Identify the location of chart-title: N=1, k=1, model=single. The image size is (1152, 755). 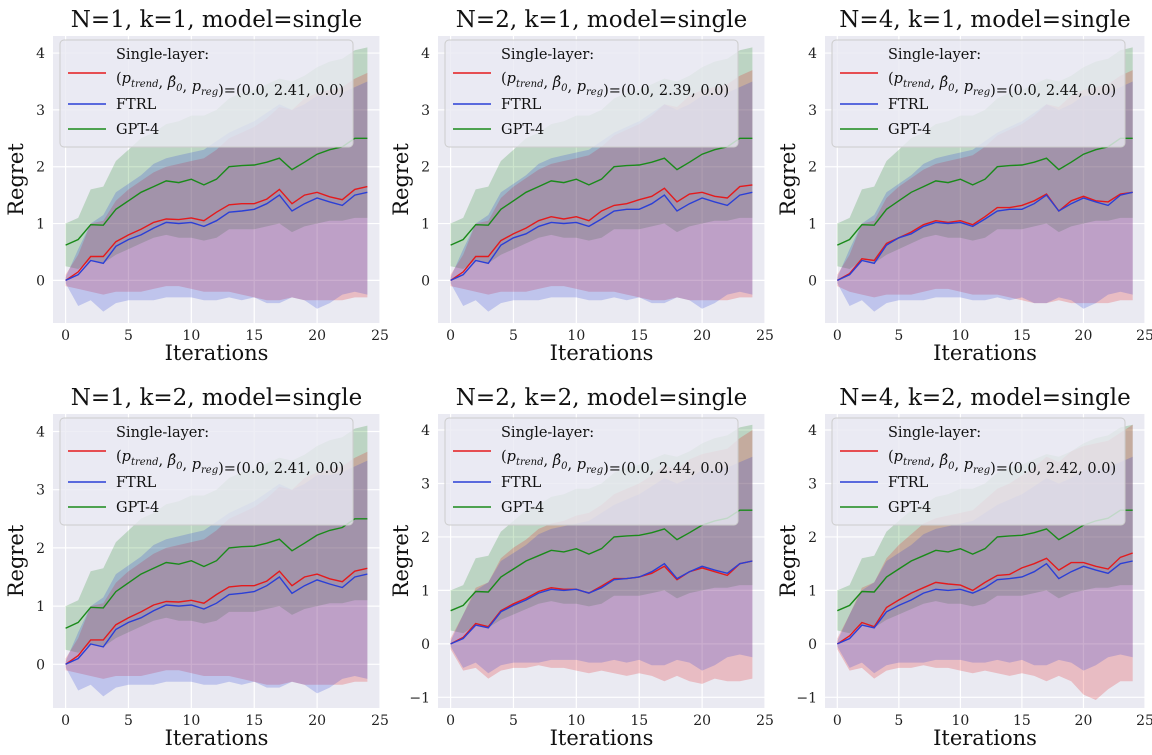
(216, 20).